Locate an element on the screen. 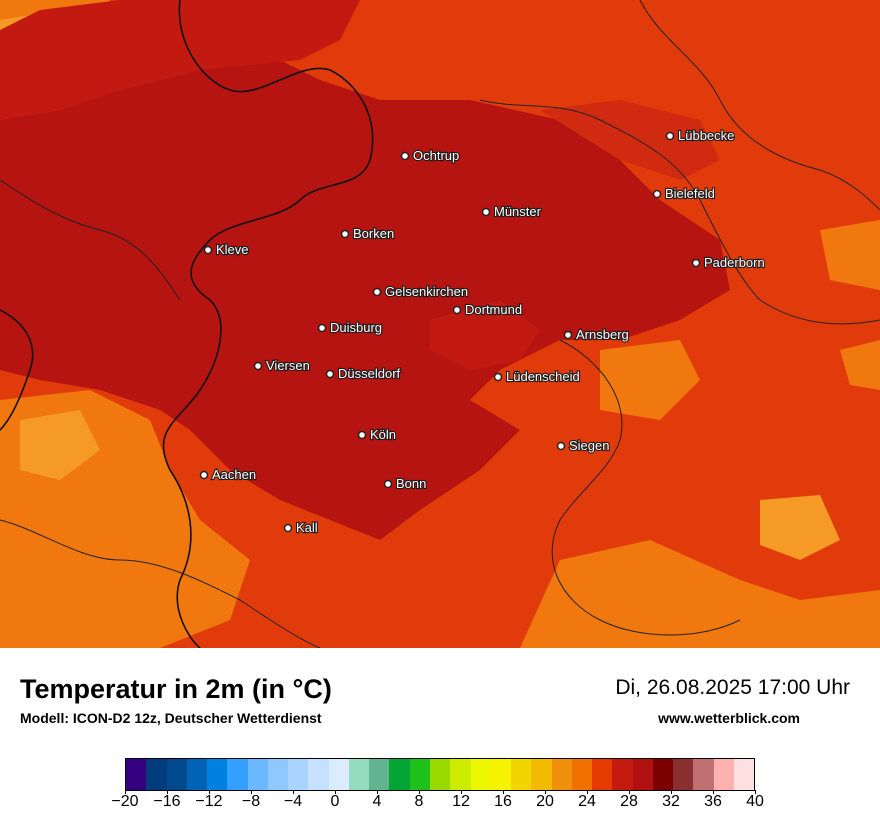 The image size is (880, 830). legend-tick-label: 24 is located at coordinates (587, 801).